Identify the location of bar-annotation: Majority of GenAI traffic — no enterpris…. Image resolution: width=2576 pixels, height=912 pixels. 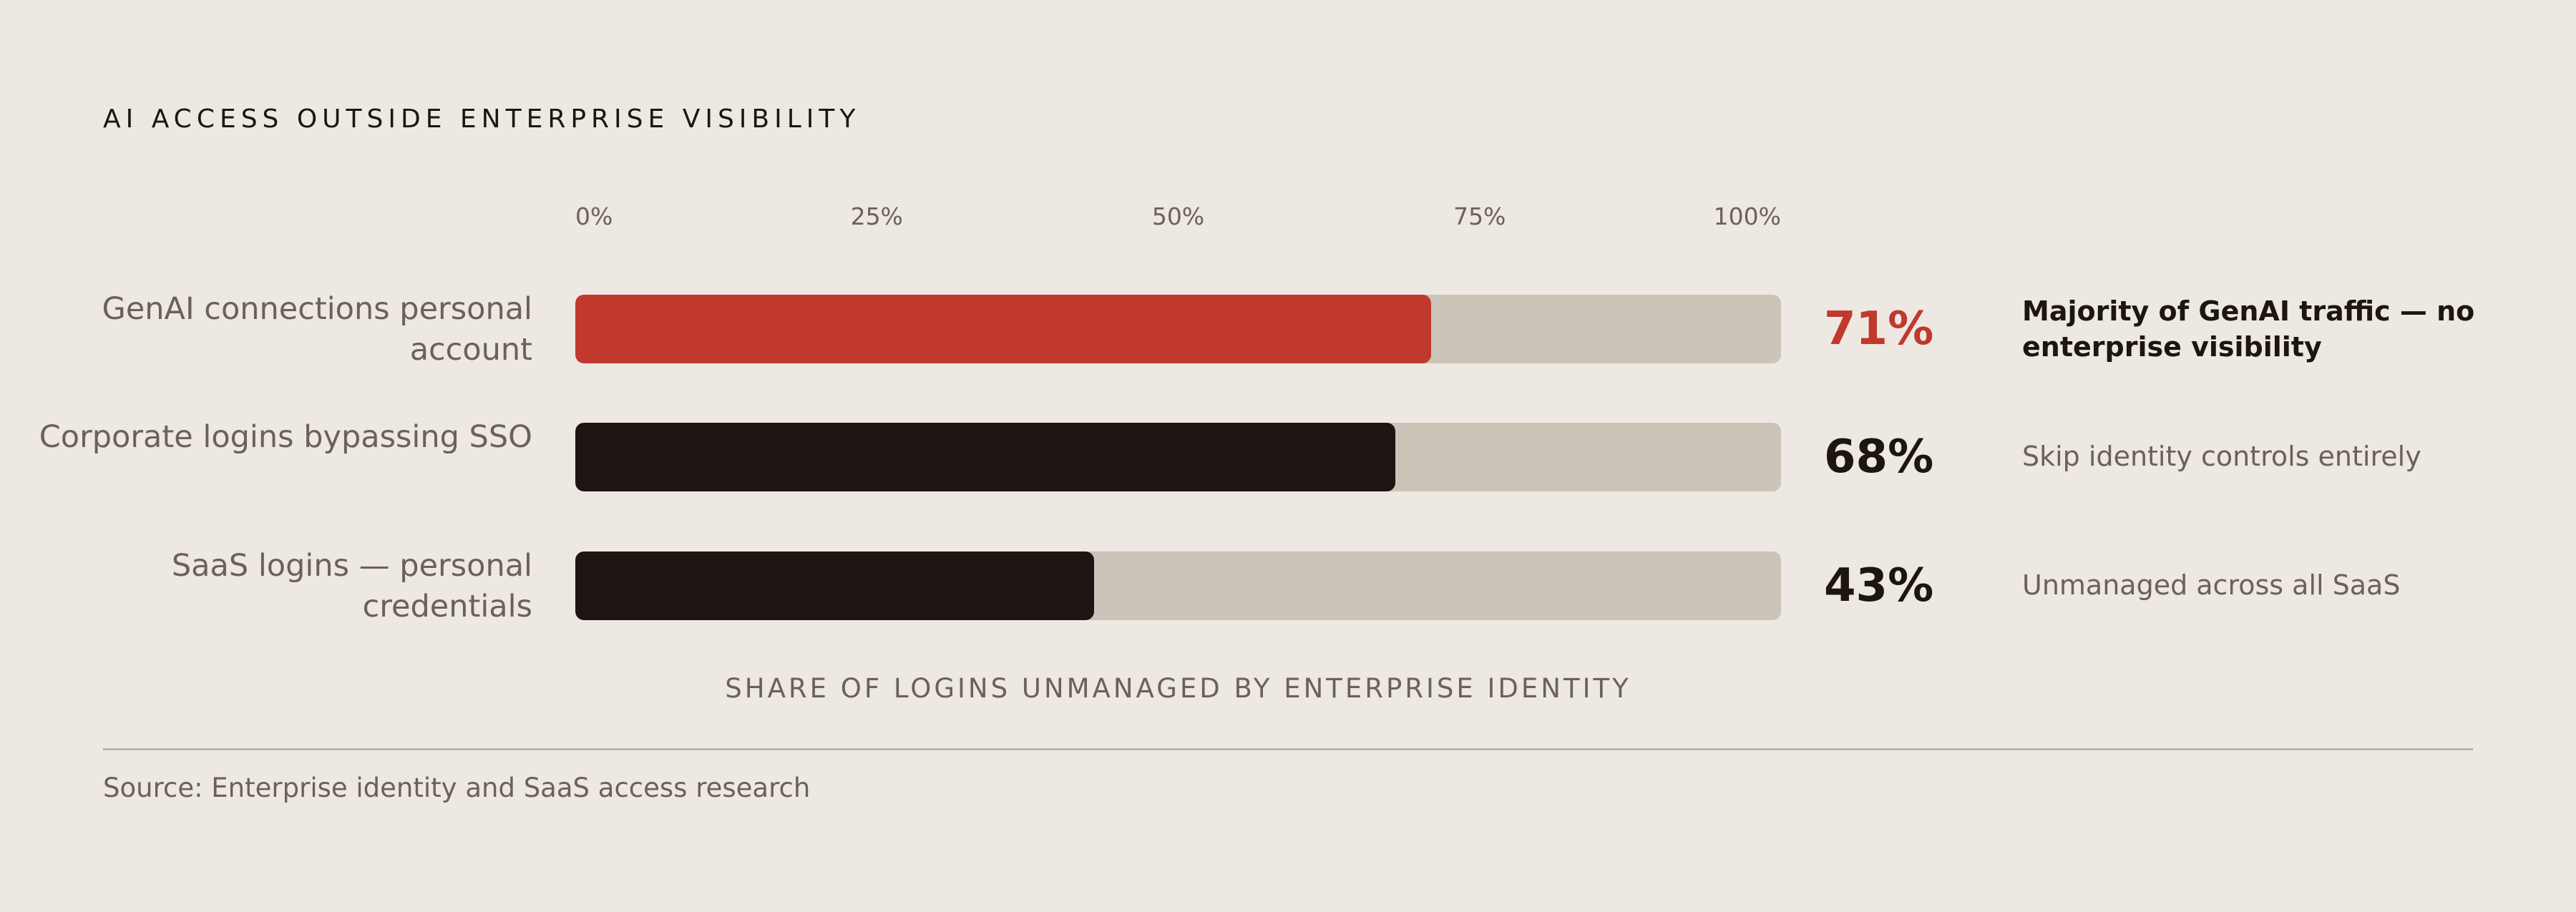
(2248, 329).